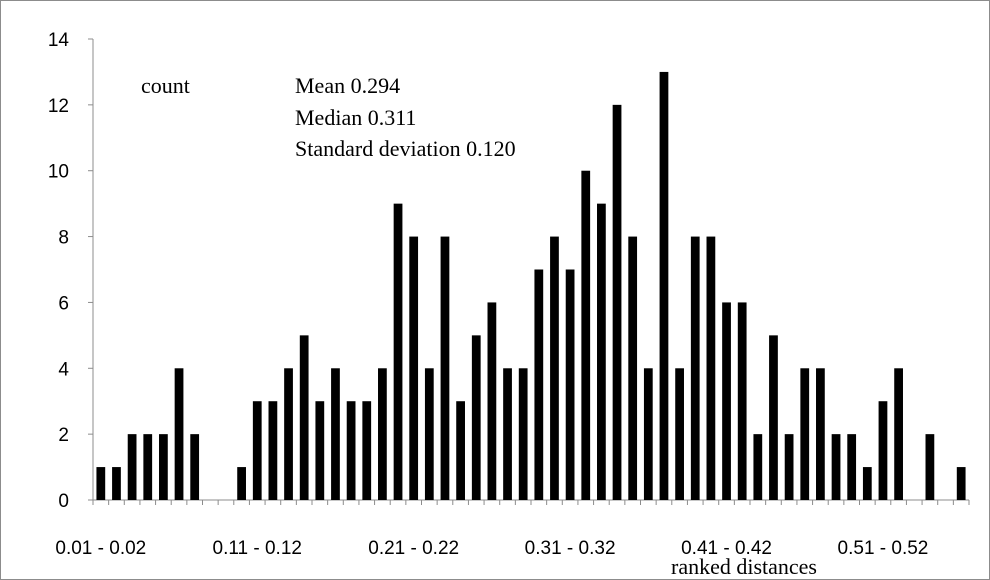 The image size is (990, 580). What do you see at coordinates (63, 303) in the screenshot?
I see `y-tick-label: 6` at bounding box center [63, 303].